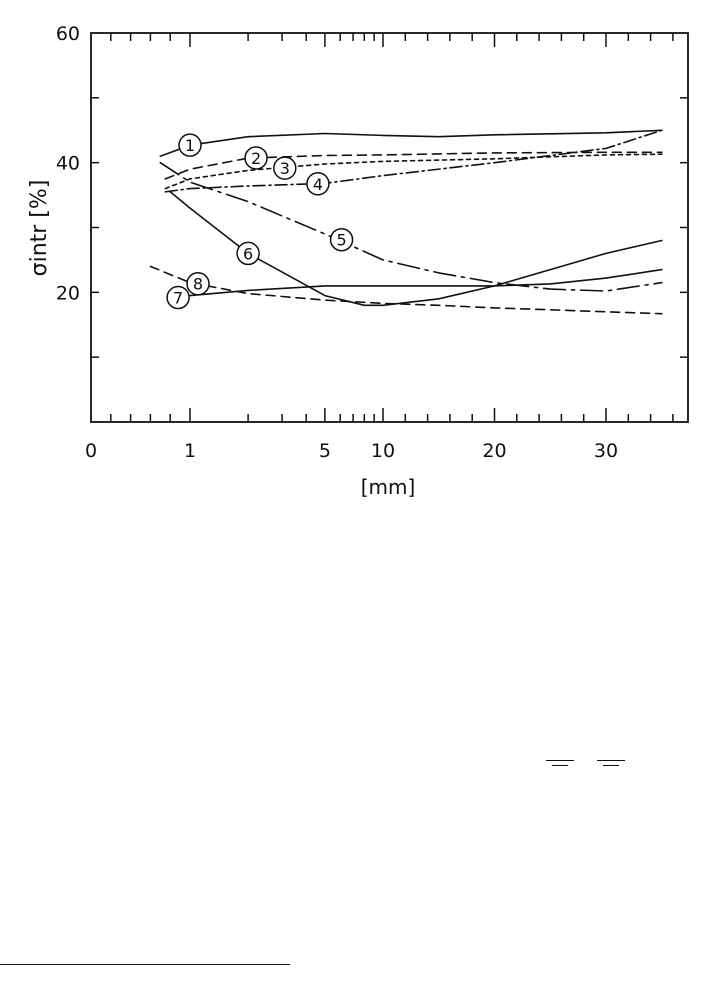 Image resolution: width=720 pixels, height=994 pixels. I want to click on curve-label-5: 5, so click(341, 240).